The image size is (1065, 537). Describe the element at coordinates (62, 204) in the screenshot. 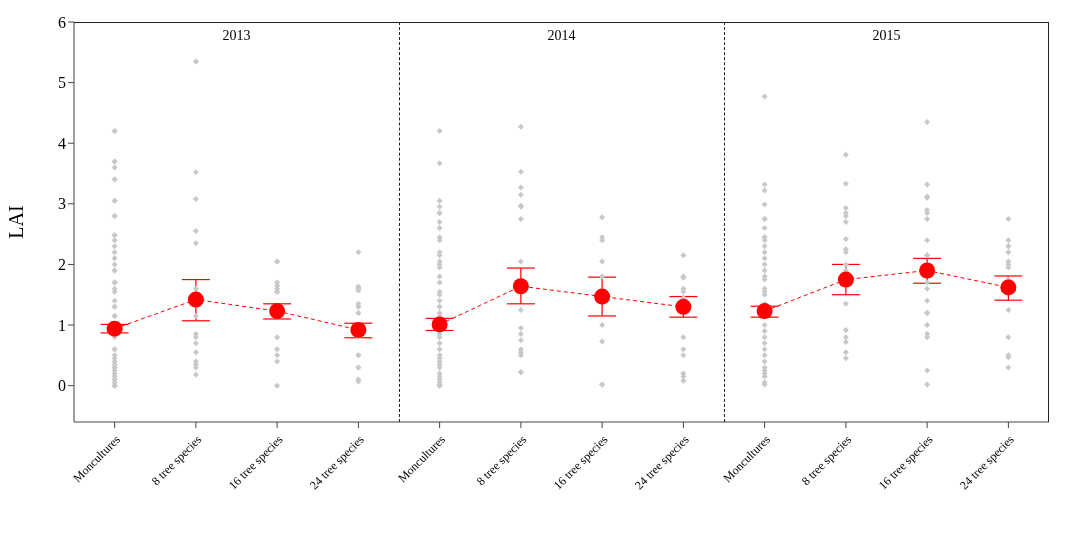

I see `y-tick-label: 3` at that location.